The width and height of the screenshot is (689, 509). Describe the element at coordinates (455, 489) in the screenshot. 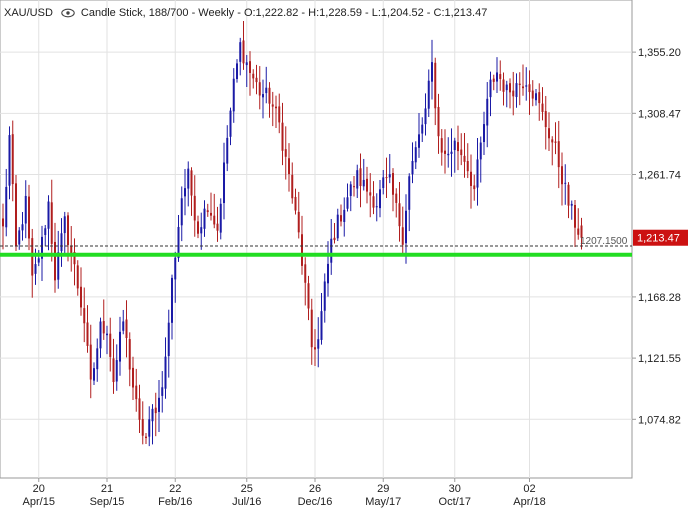

I see `x-tick-label-top: 30` at that location.